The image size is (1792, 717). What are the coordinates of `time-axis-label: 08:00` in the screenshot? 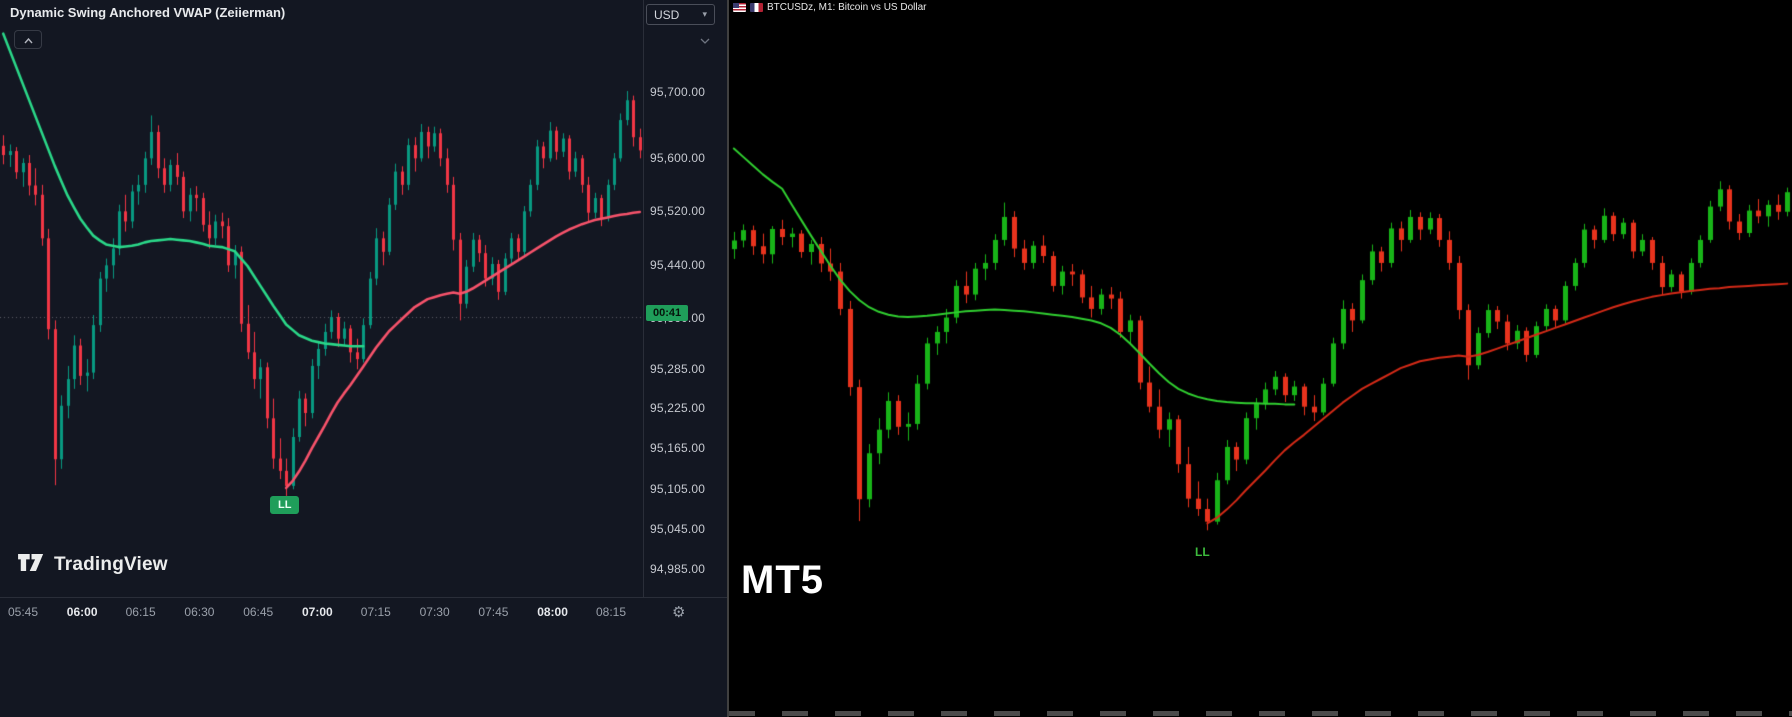 It's located at (552, 612).